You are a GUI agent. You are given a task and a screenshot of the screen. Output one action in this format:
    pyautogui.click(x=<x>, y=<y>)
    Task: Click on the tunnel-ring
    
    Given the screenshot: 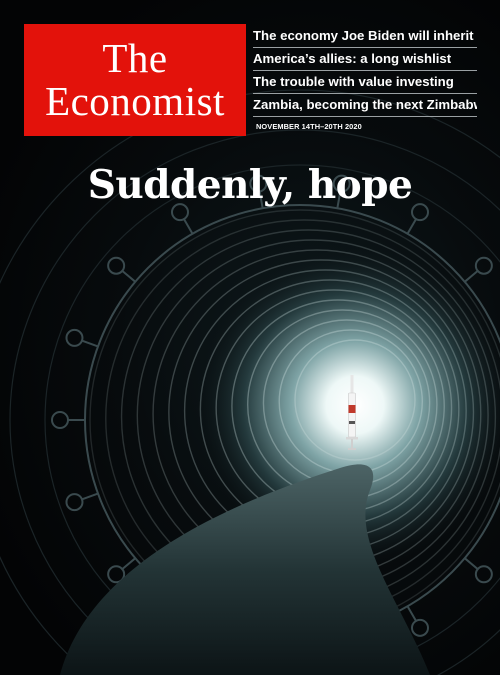 What is the action you would take?
    pyautogui.click(x=355, y=400)
    